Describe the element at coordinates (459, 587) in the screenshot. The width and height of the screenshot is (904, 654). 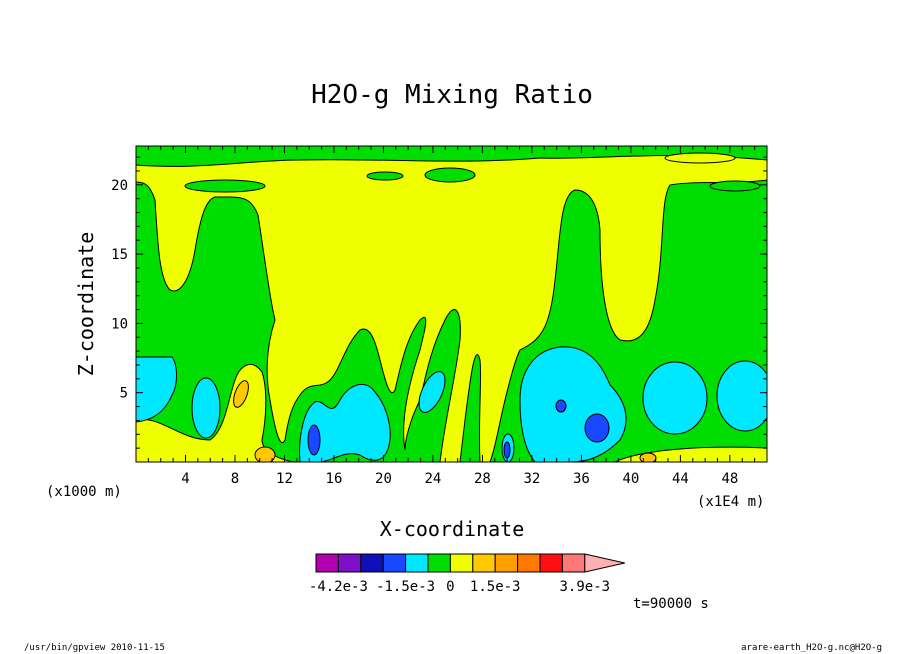
I see `colorbar-labels: -4.2e-3 -1.5e-3 0 1.5e-3 3.9e-3` at that location.